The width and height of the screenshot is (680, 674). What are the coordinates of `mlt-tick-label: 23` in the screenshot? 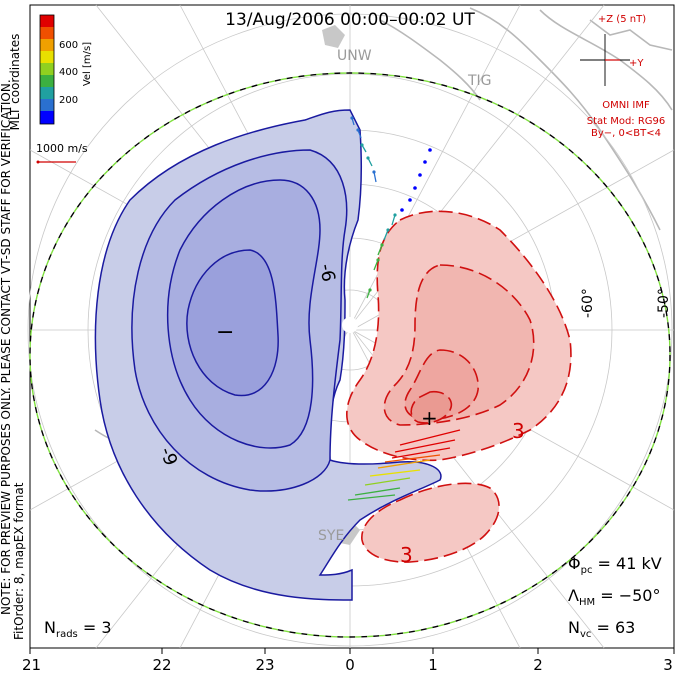 It's located at (264, 665).